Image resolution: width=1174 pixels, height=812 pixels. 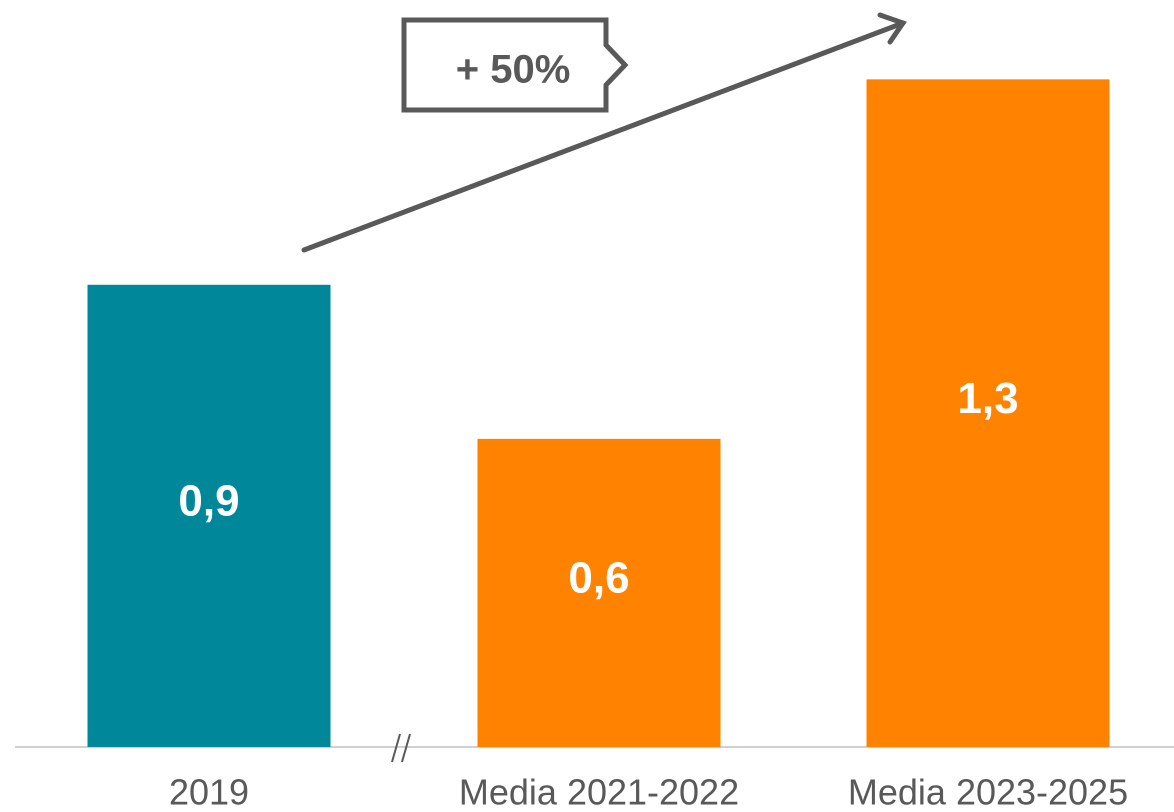 I want to click on axis-break, so click(x=401, y=748).